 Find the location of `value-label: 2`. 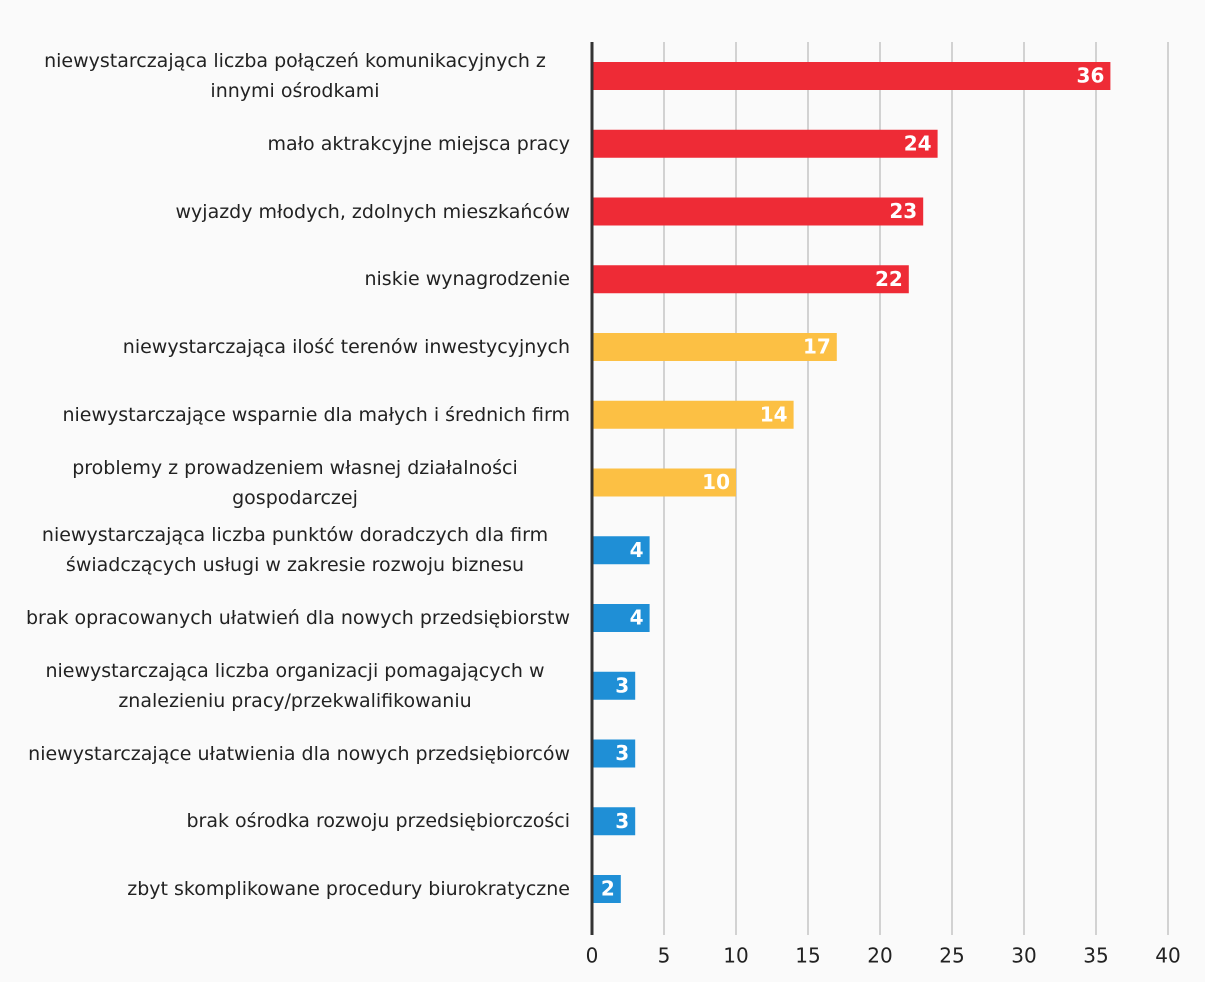

value-label: 2 is located at coordinates (608, 889).